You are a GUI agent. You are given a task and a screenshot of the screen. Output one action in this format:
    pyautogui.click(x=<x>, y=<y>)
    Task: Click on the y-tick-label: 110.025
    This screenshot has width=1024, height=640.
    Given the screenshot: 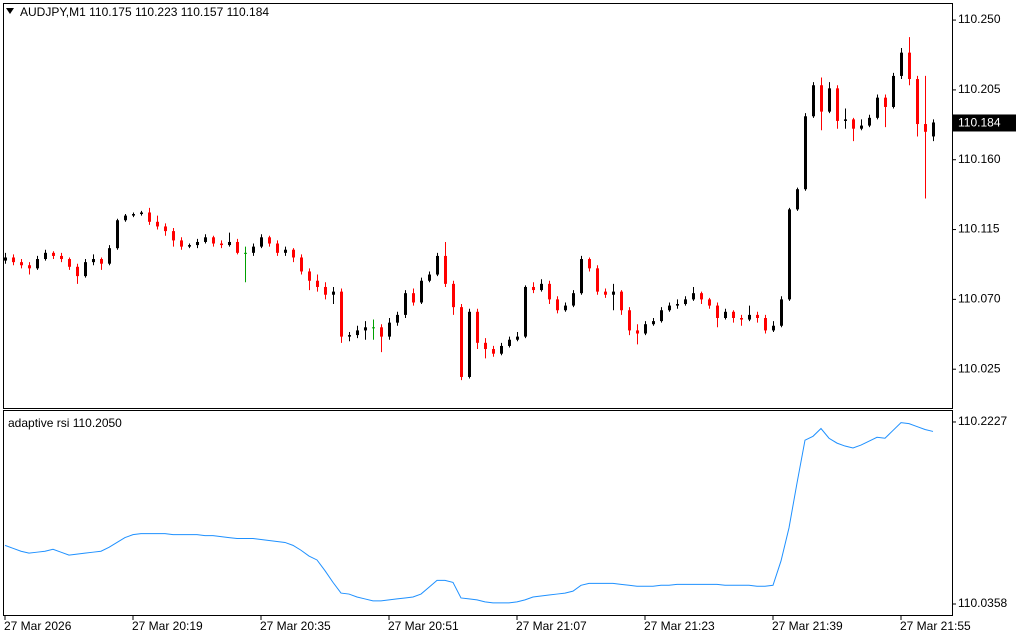 What is the action you would take?
    pyautogui.click(x=979, y=368)
    